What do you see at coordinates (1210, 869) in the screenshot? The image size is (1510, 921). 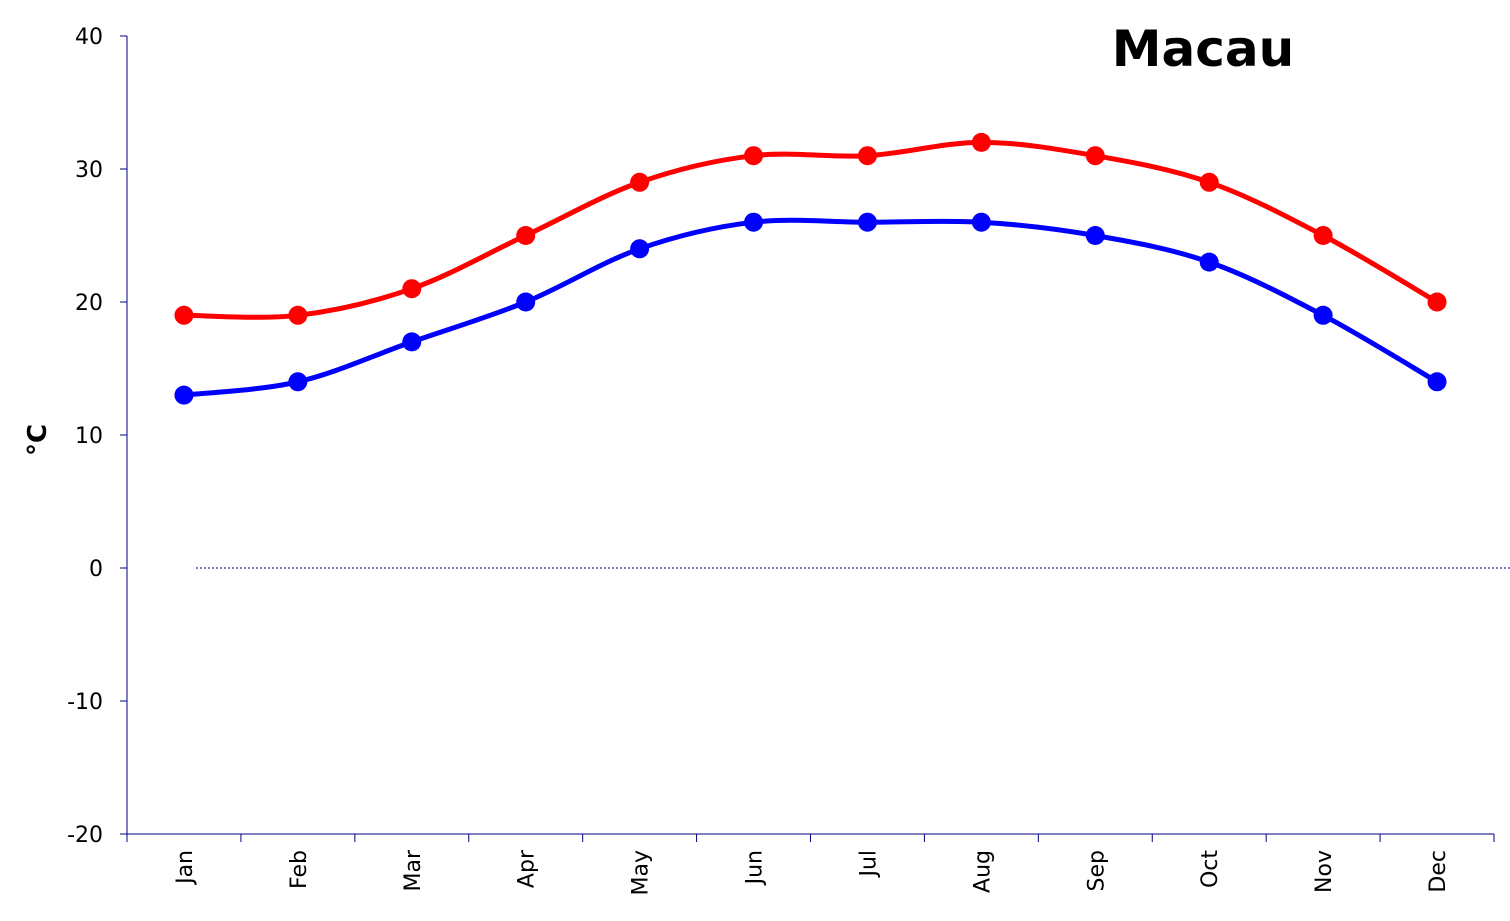 I see `x-tick-label: Oct` at bounding box center [1210, 869].